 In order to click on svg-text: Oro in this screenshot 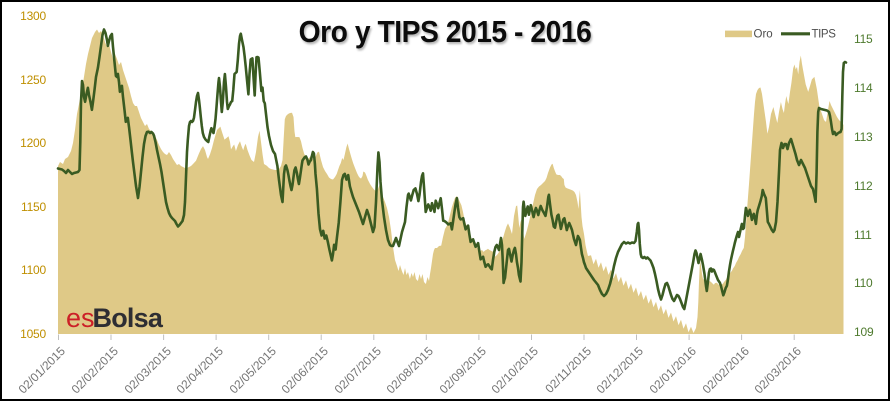, I will do `click(762, 34)`.